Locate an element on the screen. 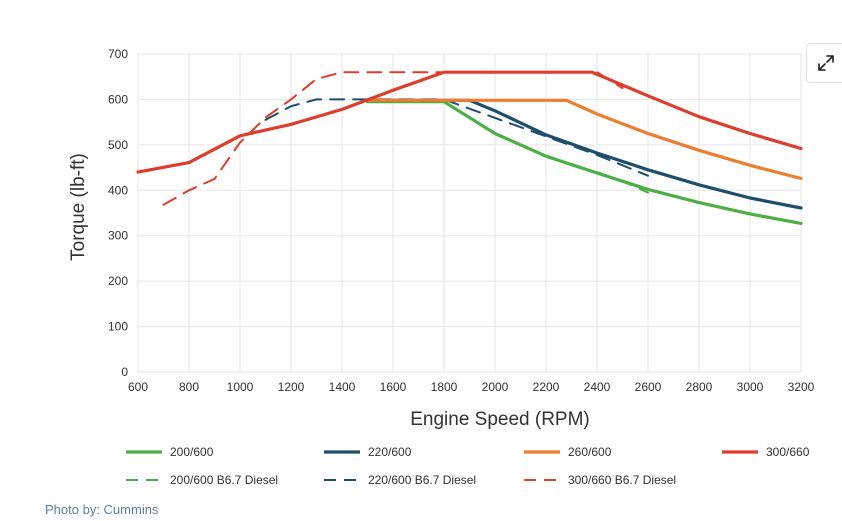  expand-button is located at coordinates (824, 63).